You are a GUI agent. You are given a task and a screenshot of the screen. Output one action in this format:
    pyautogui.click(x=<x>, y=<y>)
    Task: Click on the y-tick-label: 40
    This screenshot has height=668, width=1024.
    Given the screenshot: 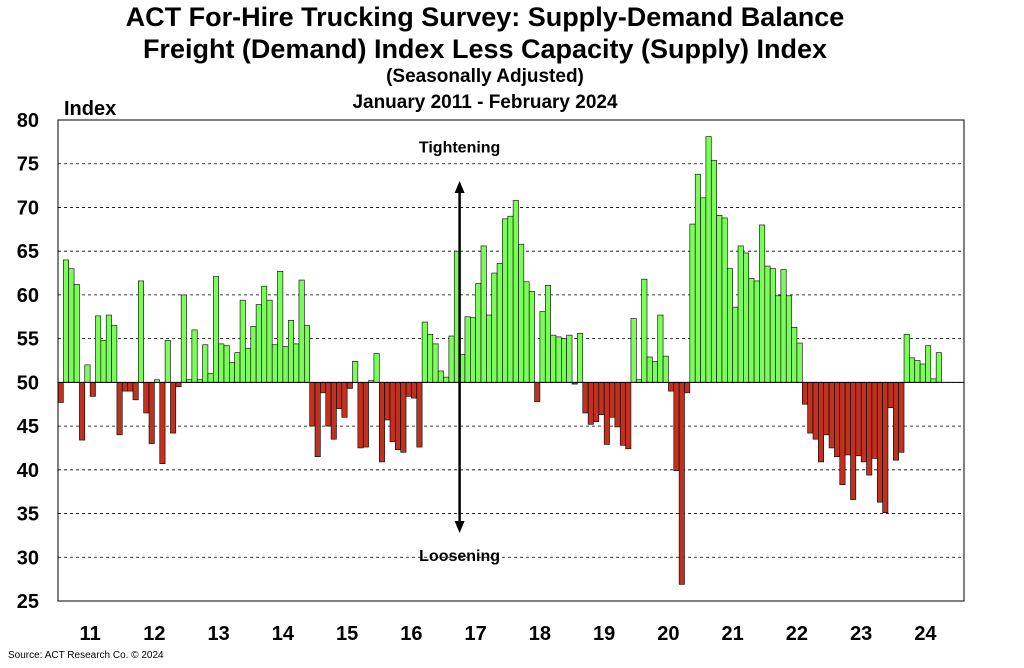 What is the action you would take?
    pyautogui.click(x=28, y=471)
    